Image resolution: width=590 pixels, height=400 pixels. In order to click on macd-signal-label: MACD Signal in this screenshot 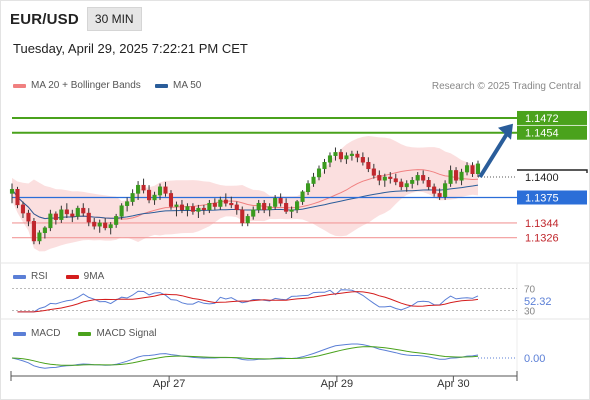, I will do `click(126, 333)`.